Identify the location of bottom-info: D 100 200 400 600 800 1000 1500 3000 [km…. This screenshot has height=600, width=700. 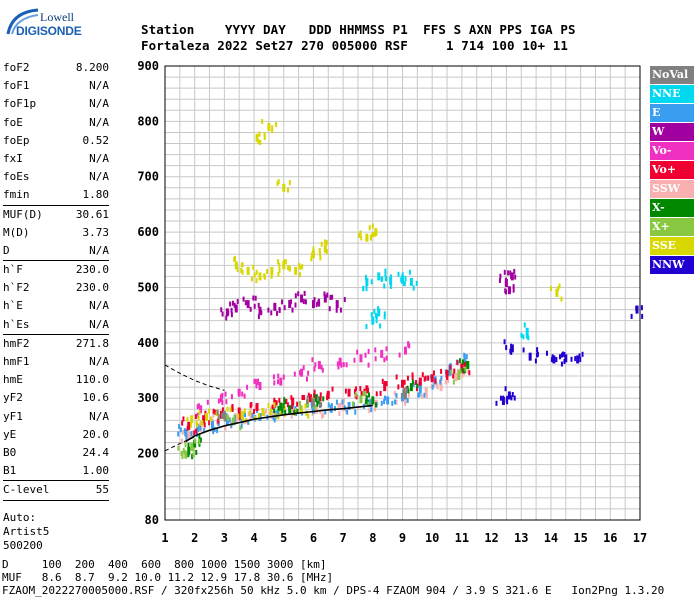
(333, 577).